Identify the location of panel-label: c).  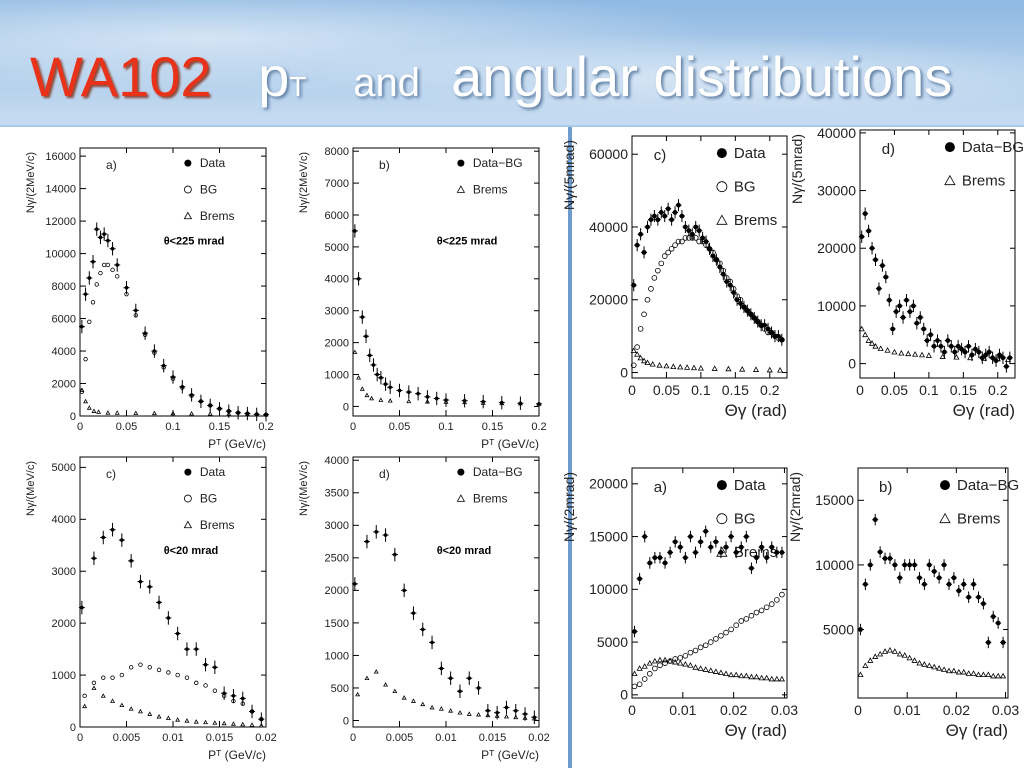
(111, 474).